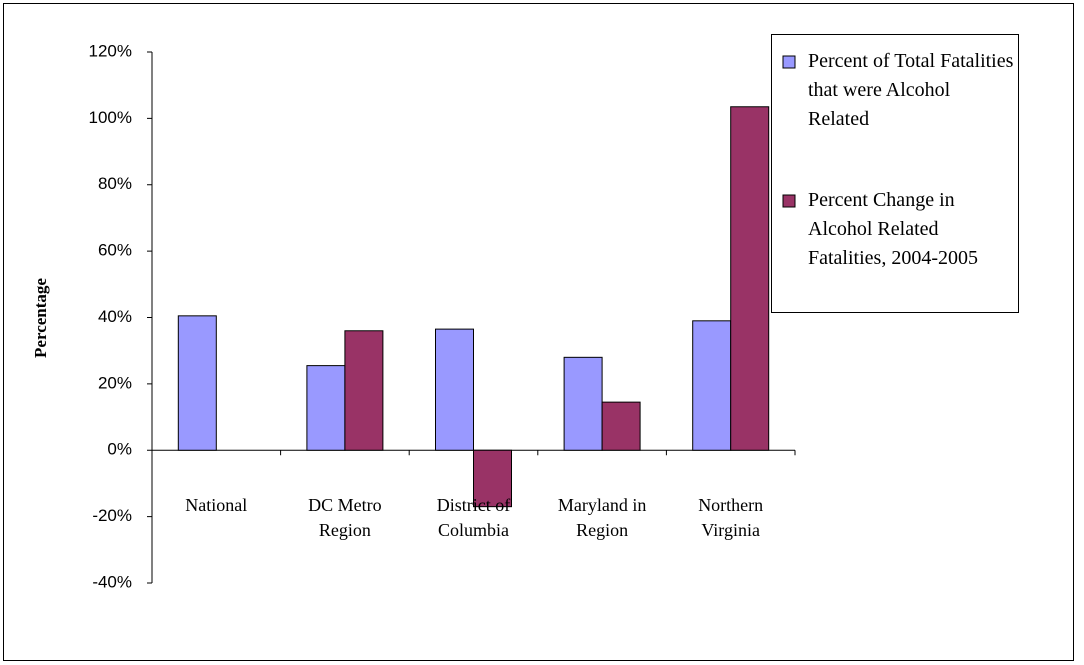  What do you see at coordinates (115, 183) in the screenshot?
I see `y-tick-label: 80%` at bounding box center [115, 183].